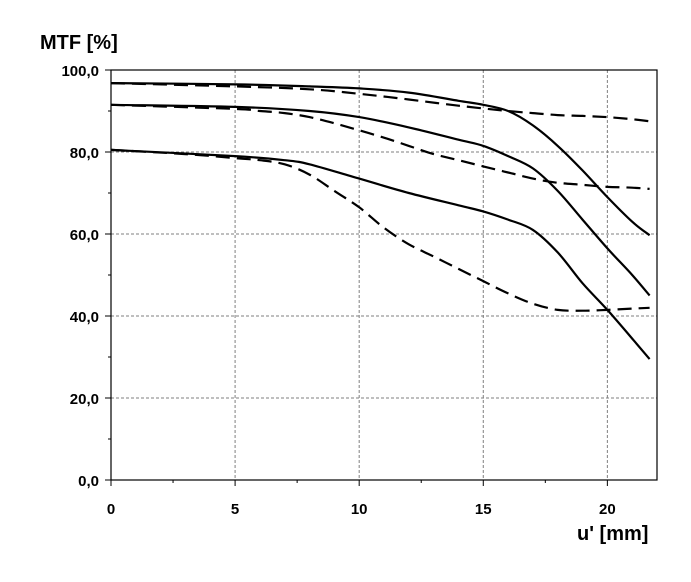 This screenshot has width=691, height=582. Describe the element at coordinates (84, 399) in the screenshot. I see `y-tick-label: 20,0` at that location.